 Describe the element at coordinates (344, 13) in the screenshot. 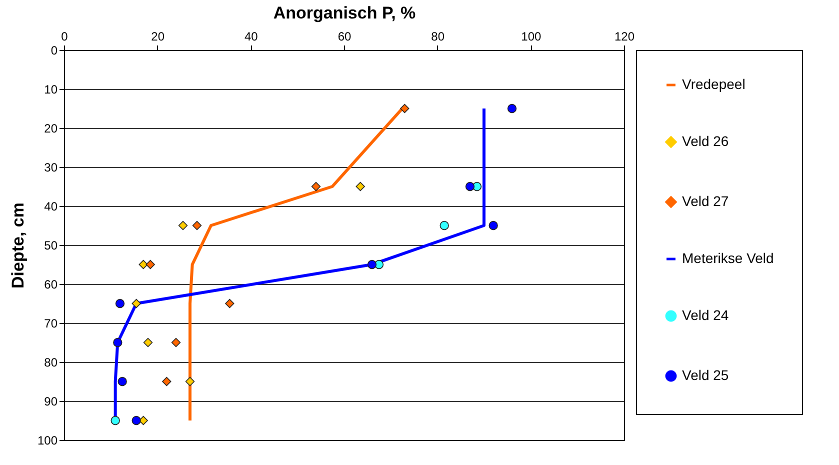

I see `x-axis-title: Anorganisch P, %` at that location.